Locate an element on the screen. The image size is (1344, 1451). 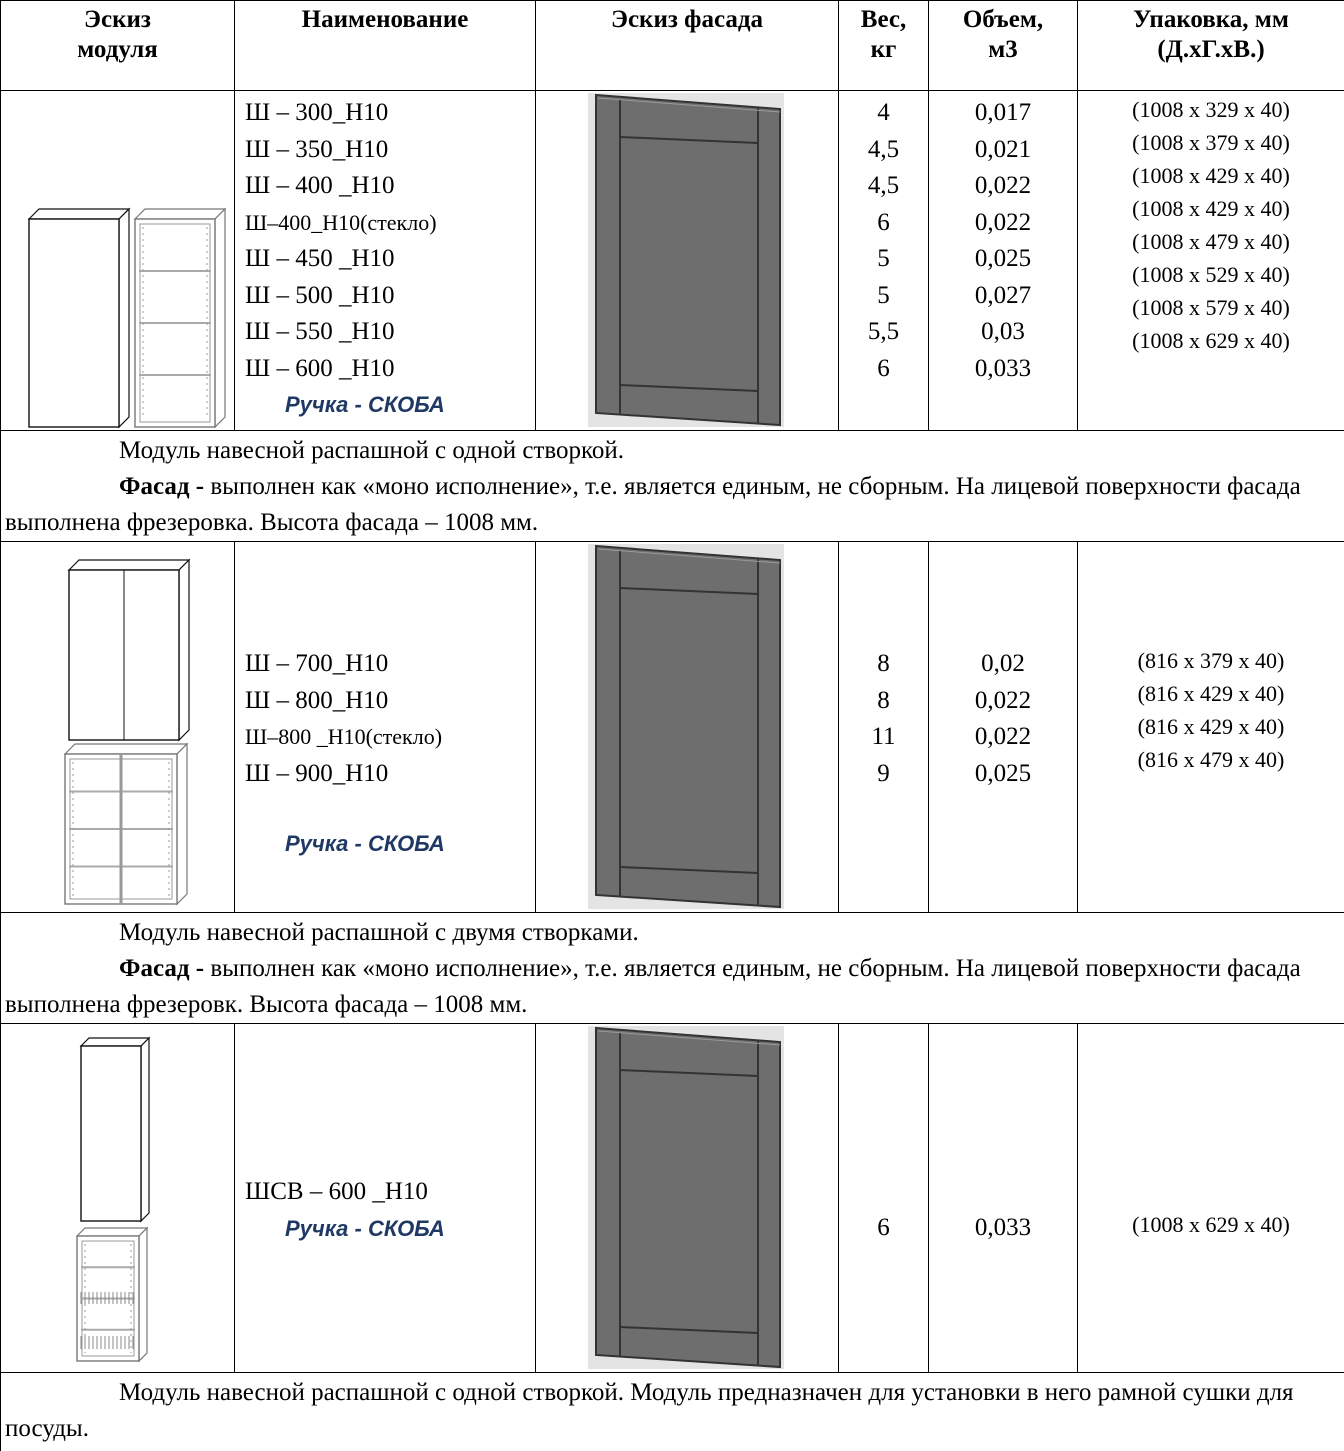
header-cell: Эскиз фасада is located at coordinates (687, 45).